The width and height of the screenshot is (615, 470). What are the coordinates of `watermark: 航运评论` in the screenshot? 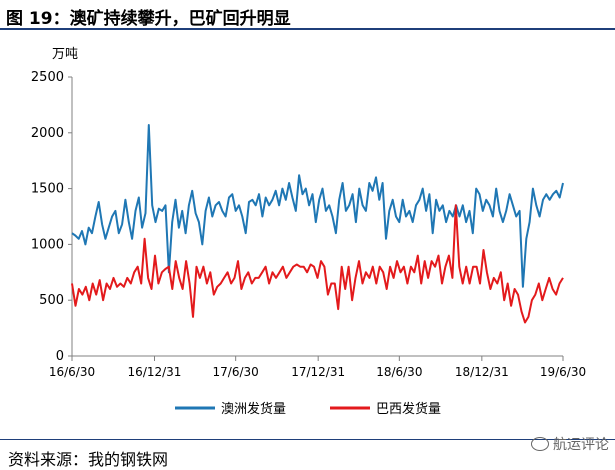 It's located at (570, 444).